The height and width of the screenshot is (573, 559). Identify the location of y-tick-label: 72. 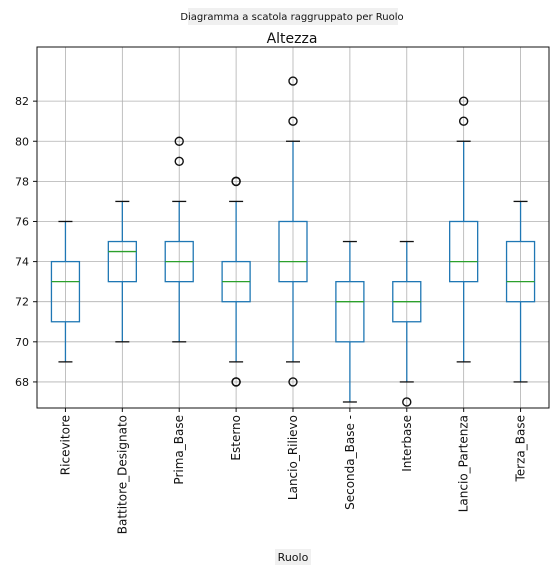
(22, 302).